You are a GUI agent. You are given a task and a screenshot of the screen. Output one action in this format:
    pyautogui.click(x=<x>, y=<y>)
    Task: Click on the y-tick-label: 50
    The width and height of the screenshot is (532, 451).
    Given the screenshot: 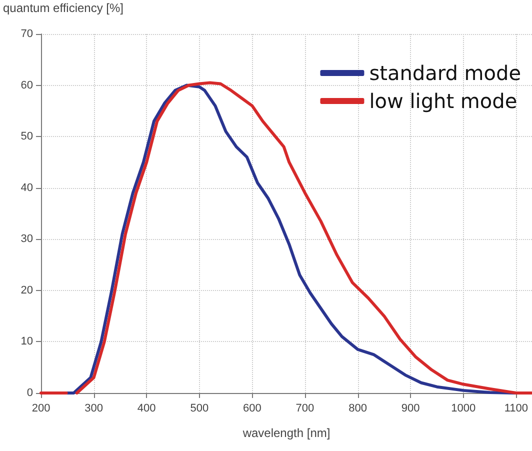 What is the action you would take?
    pyautogui.click(x=26, y=136)
    